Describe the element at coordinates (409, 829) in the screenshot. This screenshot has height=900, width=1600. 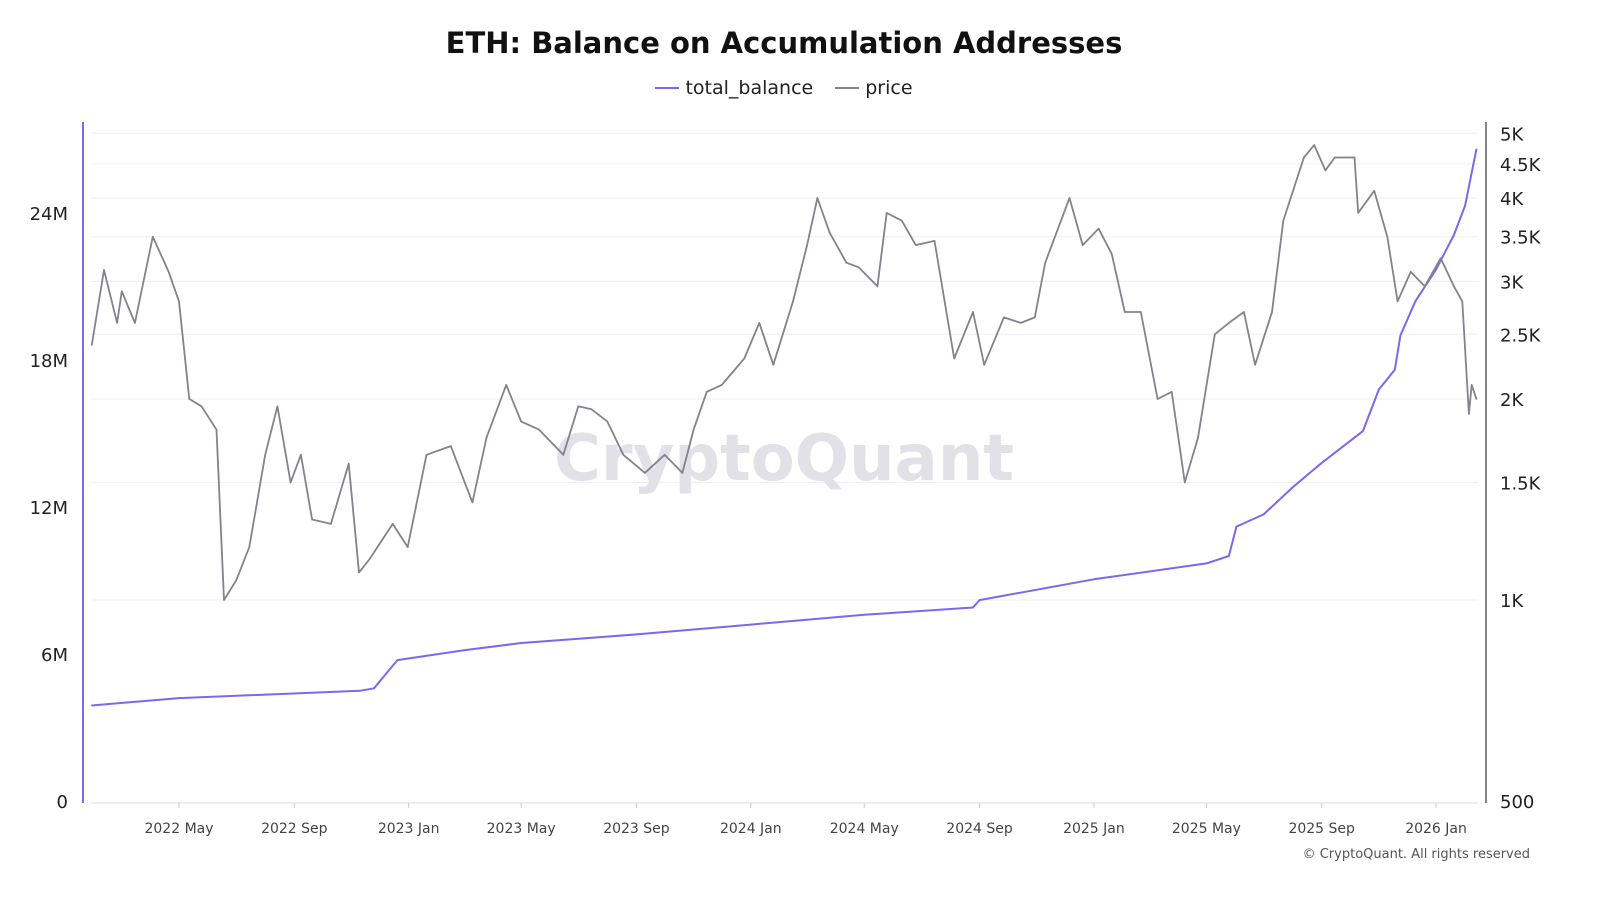
I see `x-tick-label: 2023 Jan` at that location.